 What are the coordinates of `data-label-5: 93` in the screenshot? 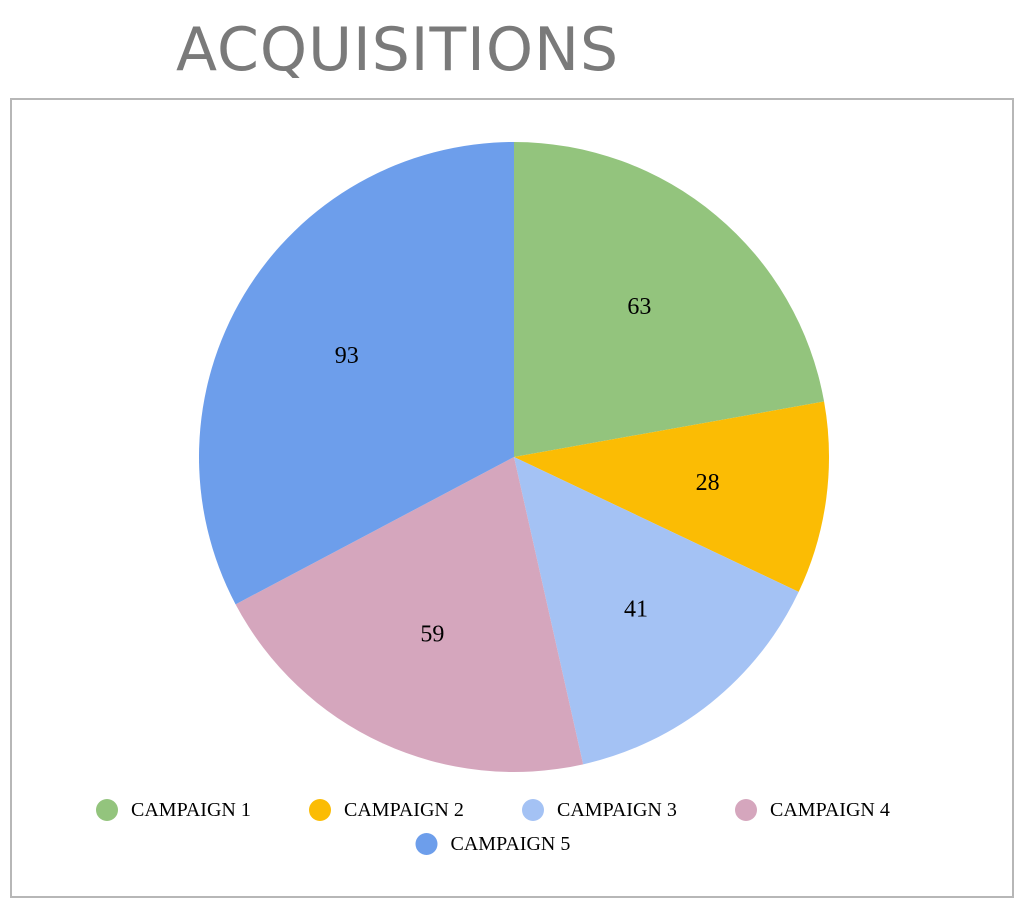 It's located at (347, 356).